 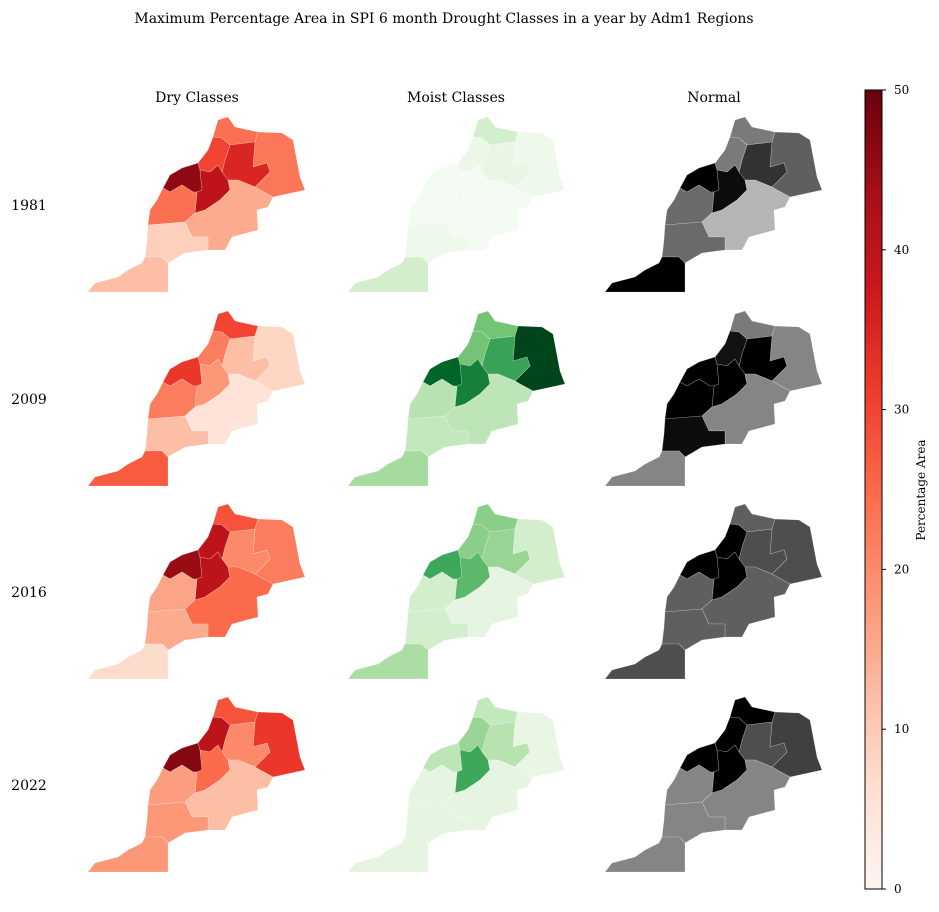 I want to click on column-label: Normal, so click(x=714, y=98).